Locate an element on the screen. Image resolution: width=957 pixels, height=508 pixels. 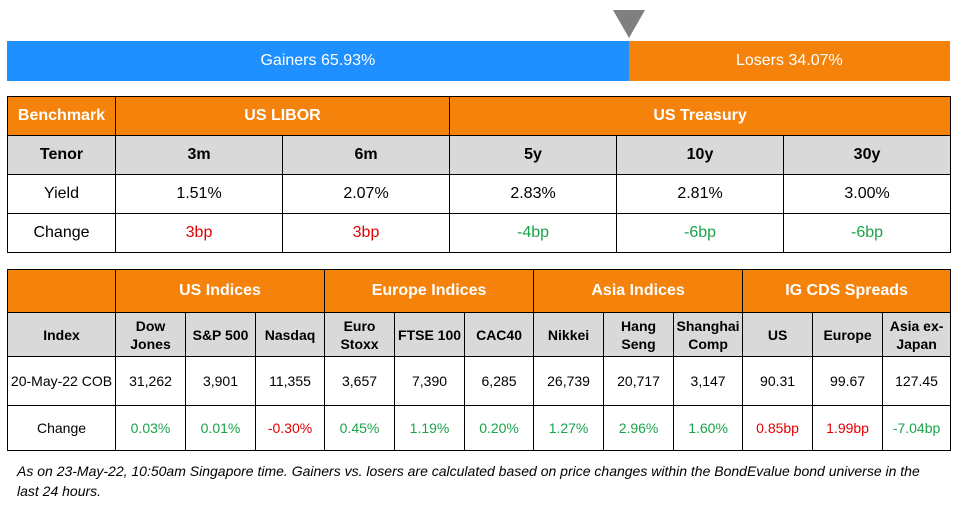
gainers-losers-bar: Gainers 65.93% Losers 34.07% is located at coordinates (478, 61).